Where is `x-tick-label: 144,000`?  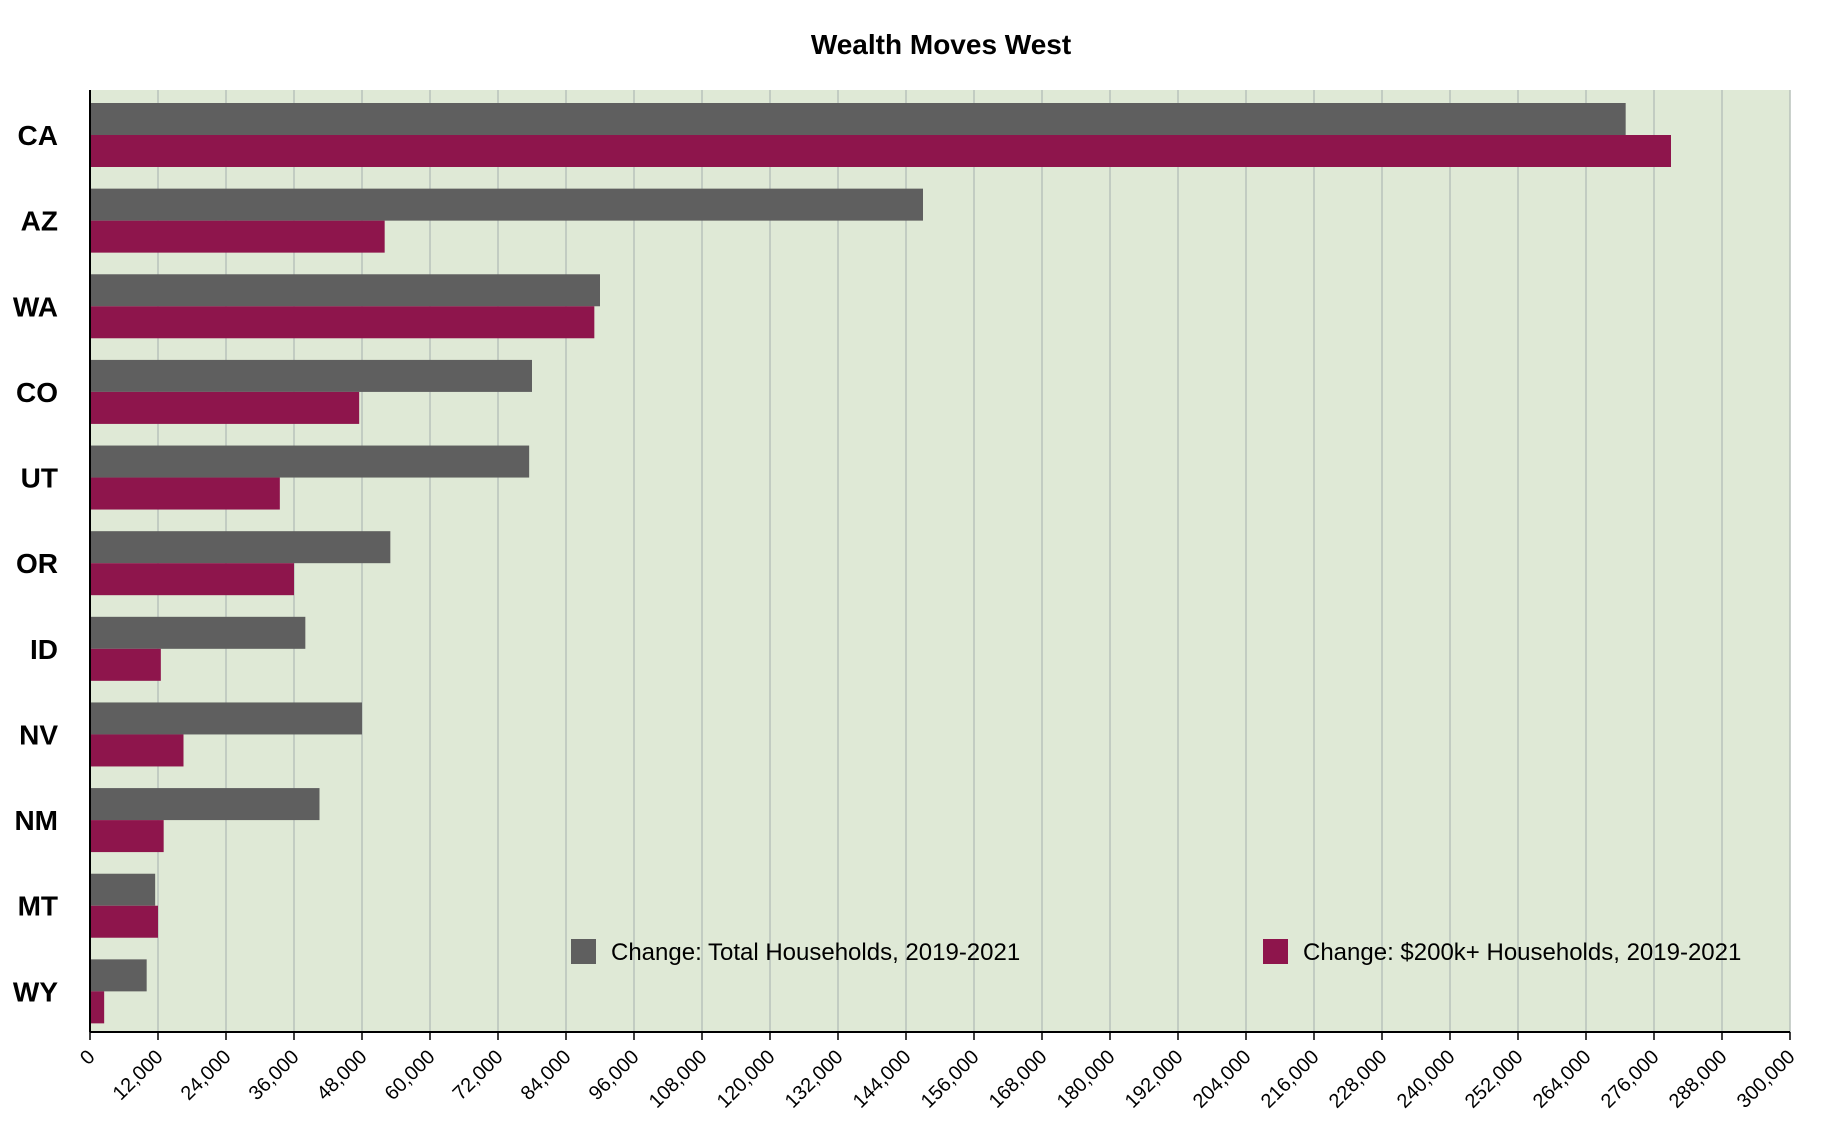
x-tick-label: 144,000 is located at coordinates (882, 1079).